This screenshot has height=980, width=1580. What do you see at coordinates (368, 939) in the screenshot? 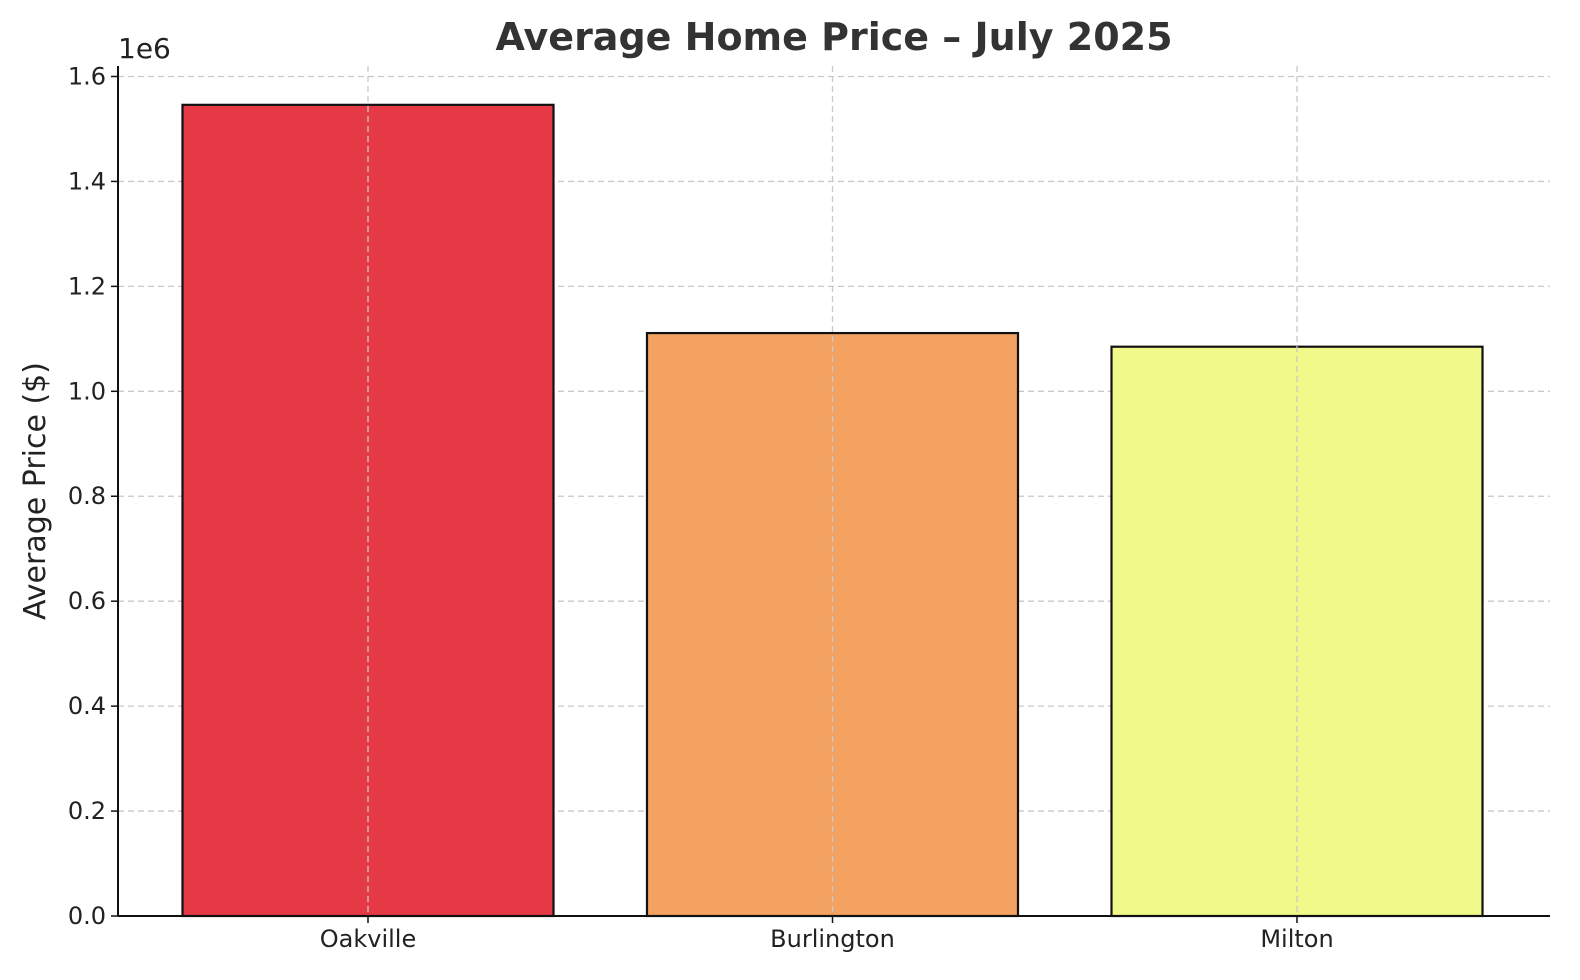
I see `x-tick-label: Oakville` at bounding box center [368, 939].